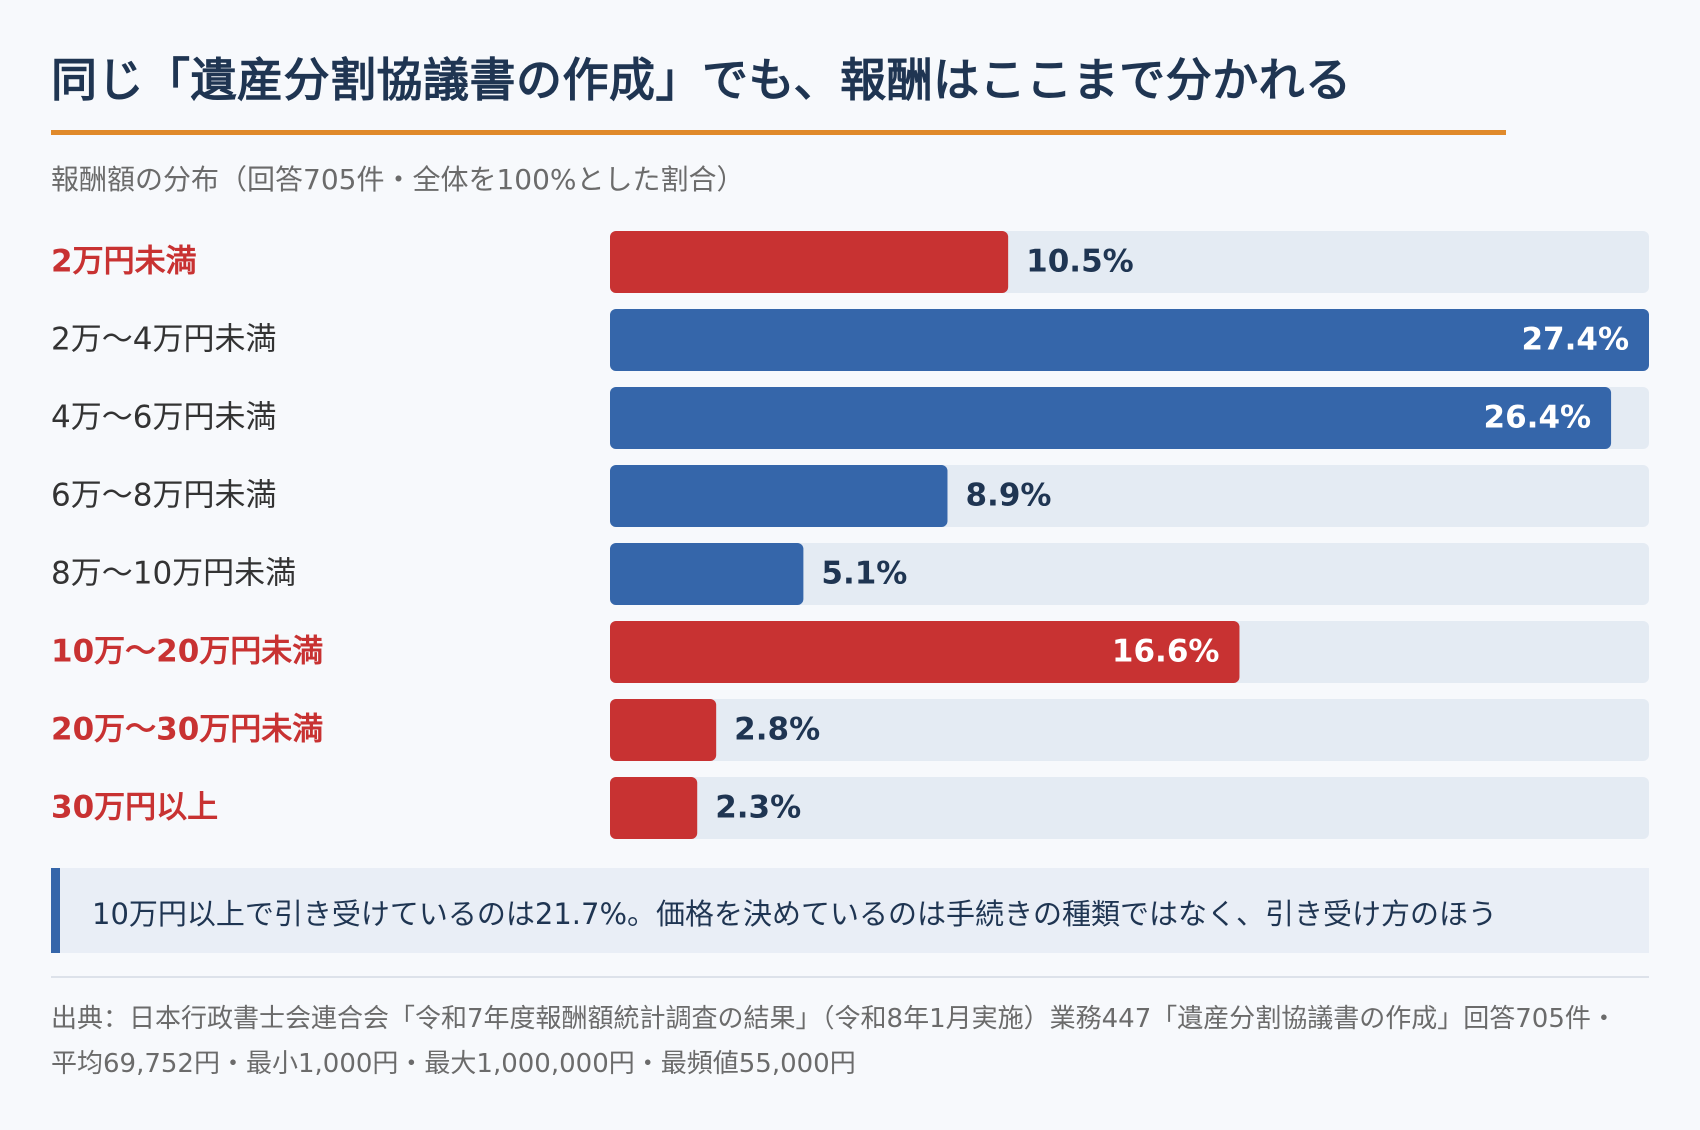 The image size is (1700, 1130). What do you see at coordinates (187, 652) in the screenshot?
I see `category-label: 10万～20万円未満` at bounding box center [187, 652].